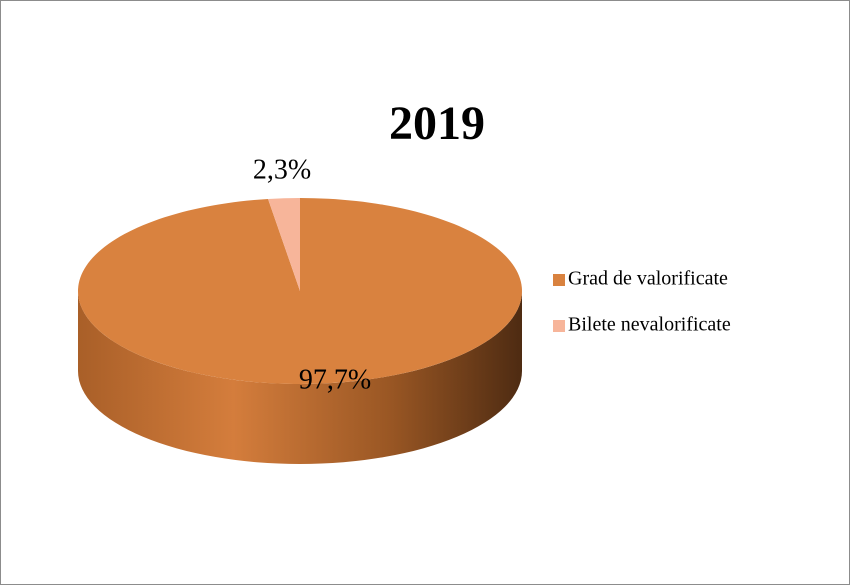 This screenshot has height=585, width=850. Describe the element at coordinates (282, 169) in the screenshot. I see `data-label: 2,3%` at that location.